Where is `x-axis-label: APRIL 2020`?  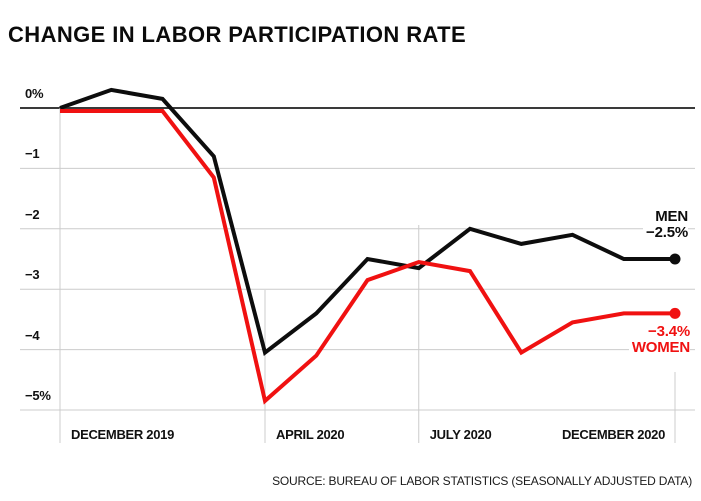 x-axis-label: APRIL 2020 is located at coordinates (310, 434).